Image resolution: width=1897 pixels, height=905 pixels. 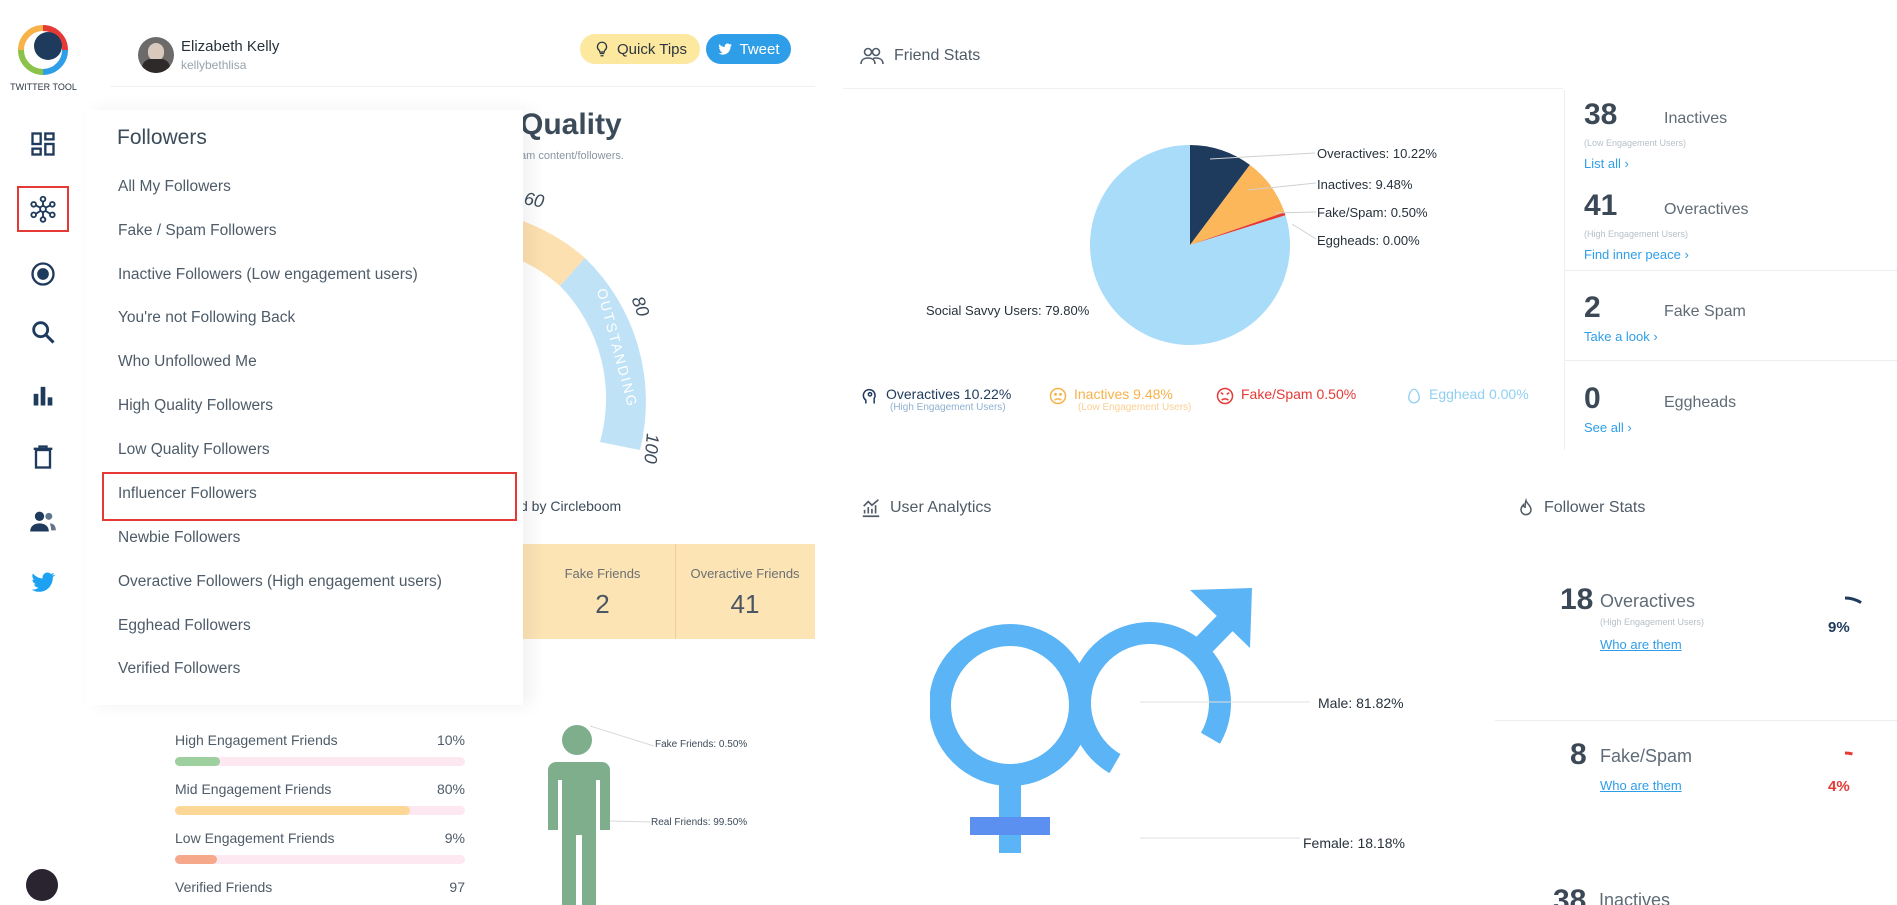 What do you see at coordinates (462, 86) in the screenshot?
I see `header-divider` at bounding box center [462, 86].